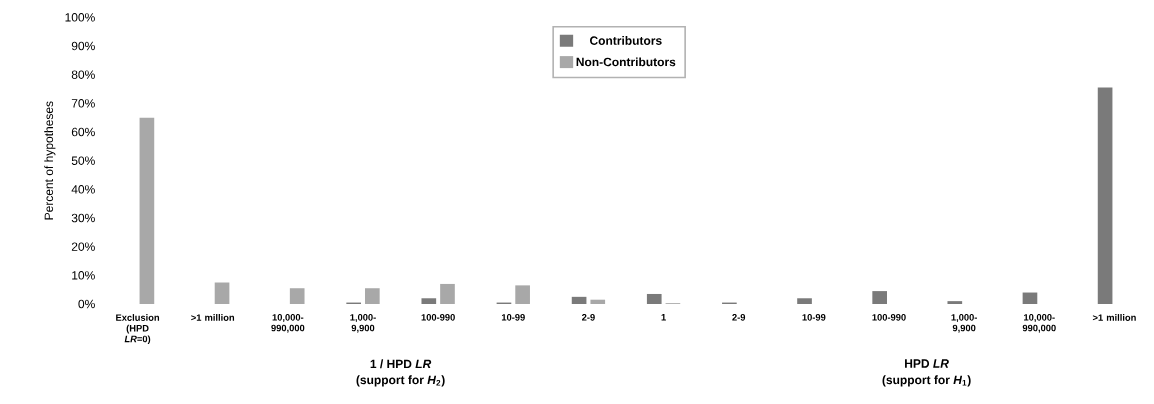  What do you see at coordinates (400, 381) in the screenshot?
I see `text: (support for H$_{2}$)` at bounding box center [400, 381].